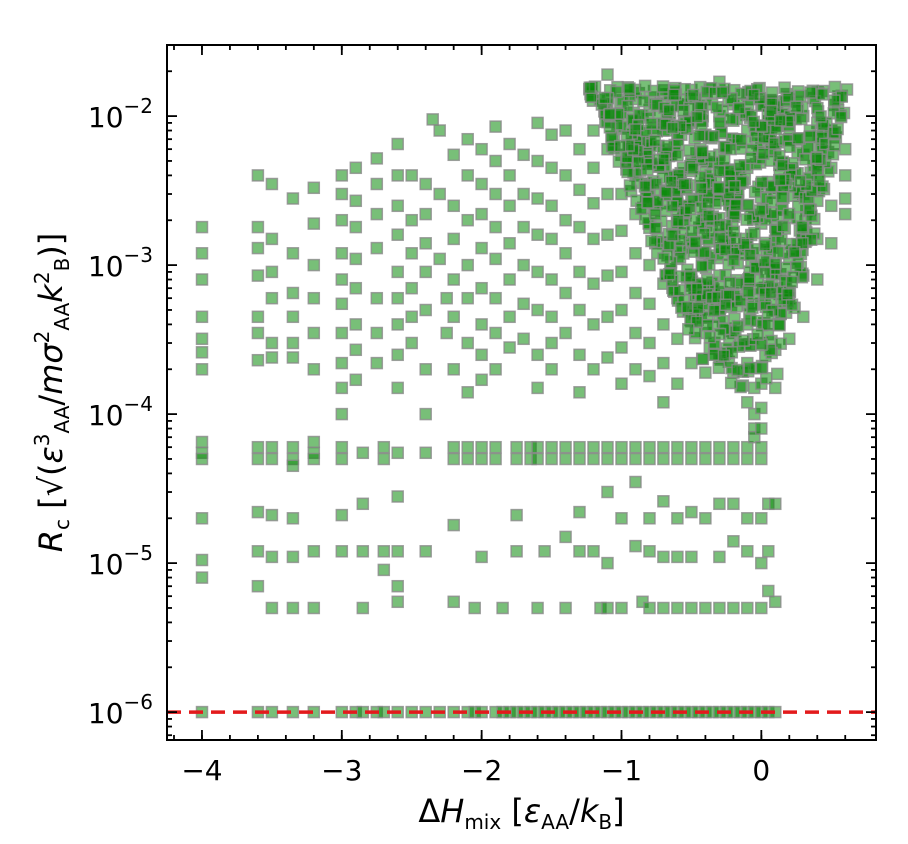 The image size is (908, 844). I want to click on x-axis-label: ΔHmix [εAA/kB], so click(521, 813).